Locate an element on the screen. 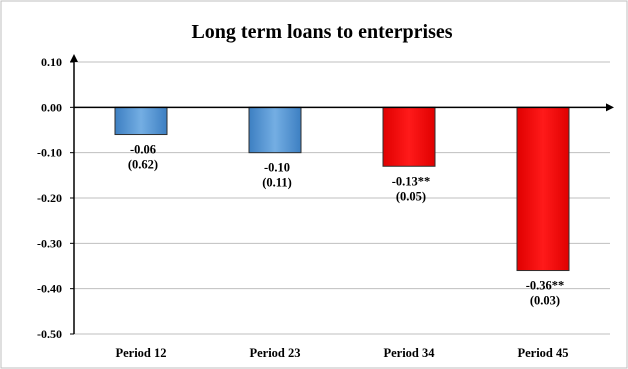 The width and height of the screenshot is (628, 369). y-tick-label: -0.30 is located at coordinates (49, 243).